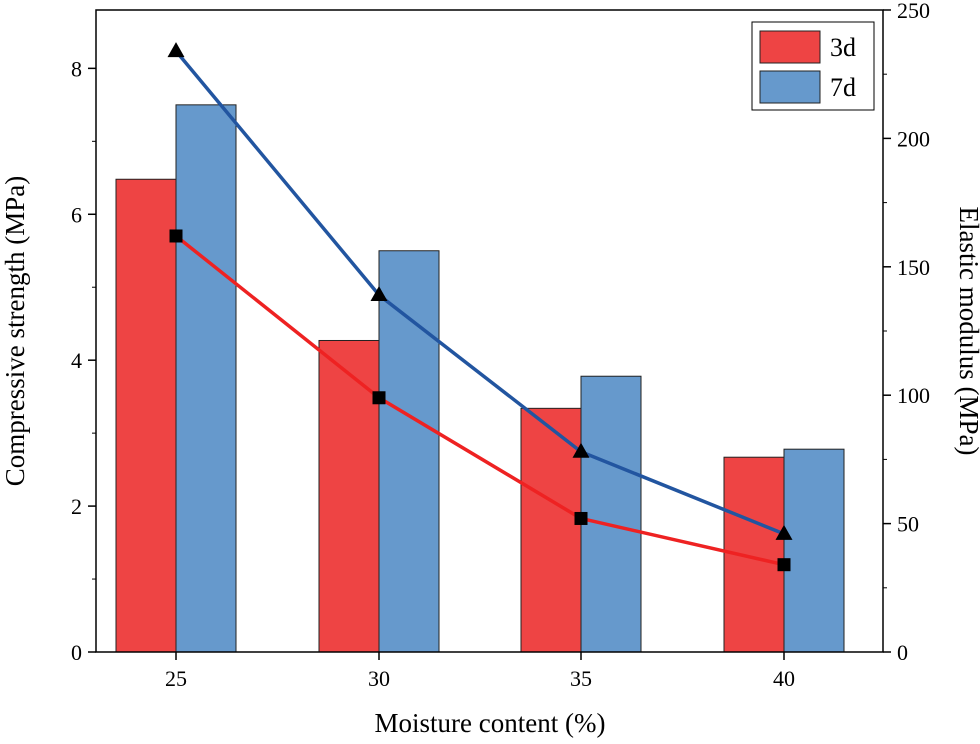  What do you see at coordinates (790, 47) in the screenshot?
I see `legend-swatch-3d` at bounding box center [790, 47].